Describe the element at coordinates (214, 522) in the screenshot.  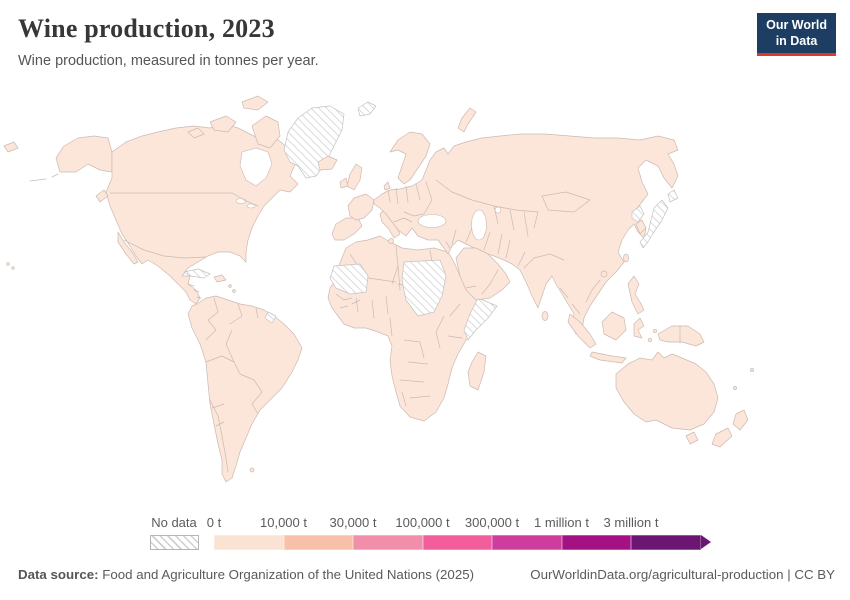
I see `legend-bin-label: 0 t` at that location.